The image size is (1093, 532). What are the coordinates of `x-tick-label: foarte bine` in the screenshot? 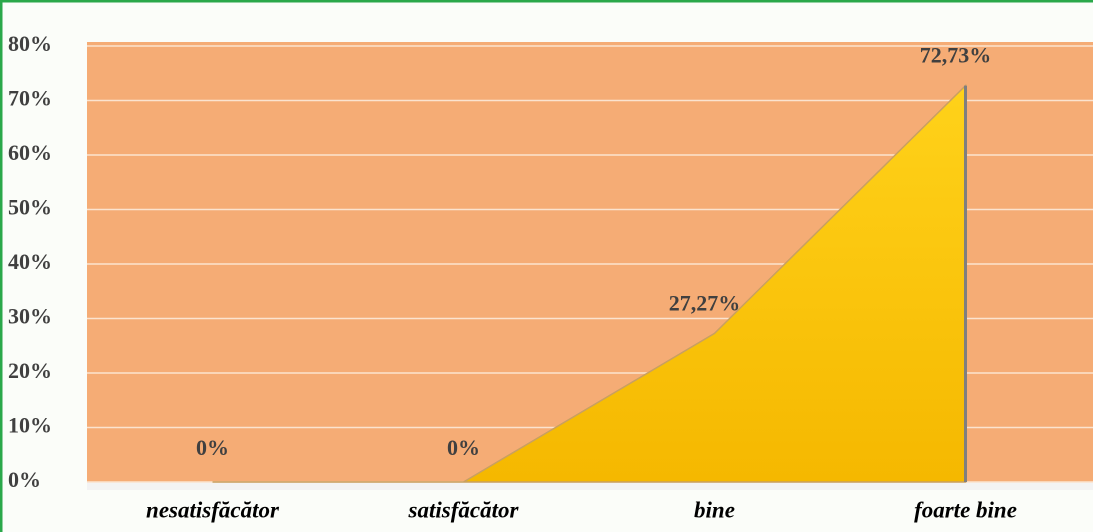 It's located at (965, 509).